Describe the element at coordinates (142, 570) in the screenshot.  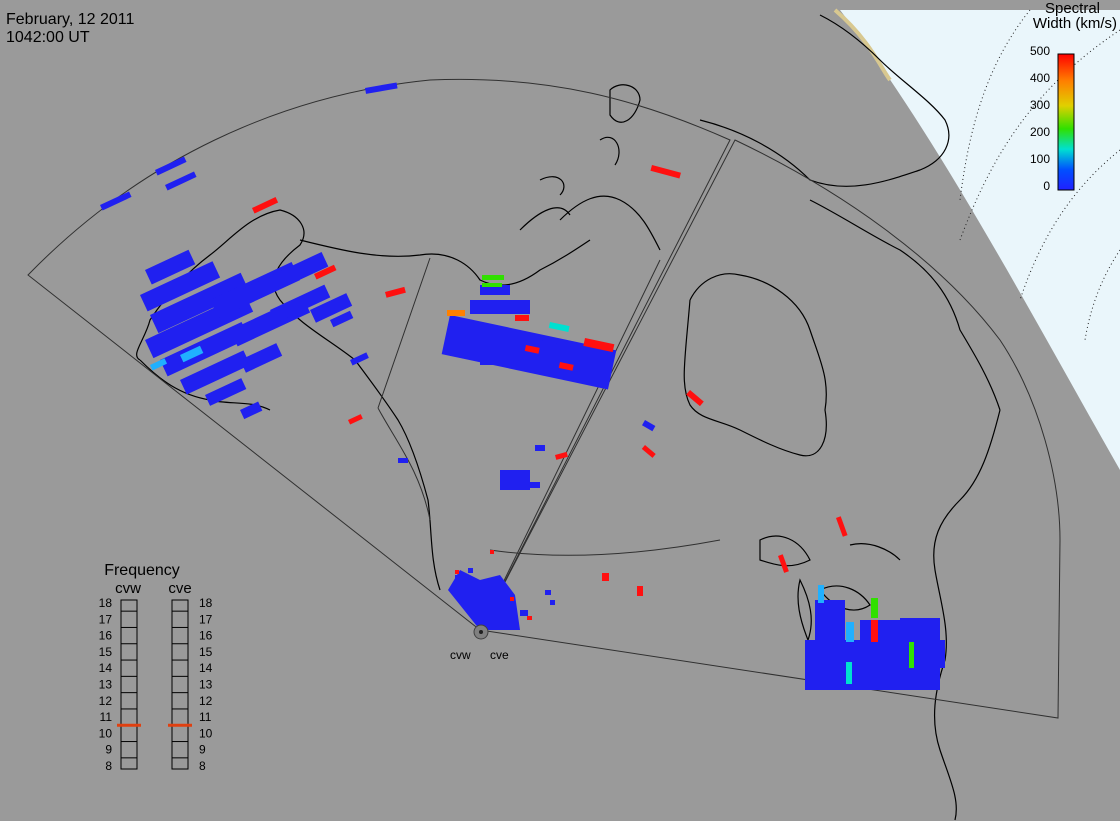
I see `frequency-title: Frequency` at that location.